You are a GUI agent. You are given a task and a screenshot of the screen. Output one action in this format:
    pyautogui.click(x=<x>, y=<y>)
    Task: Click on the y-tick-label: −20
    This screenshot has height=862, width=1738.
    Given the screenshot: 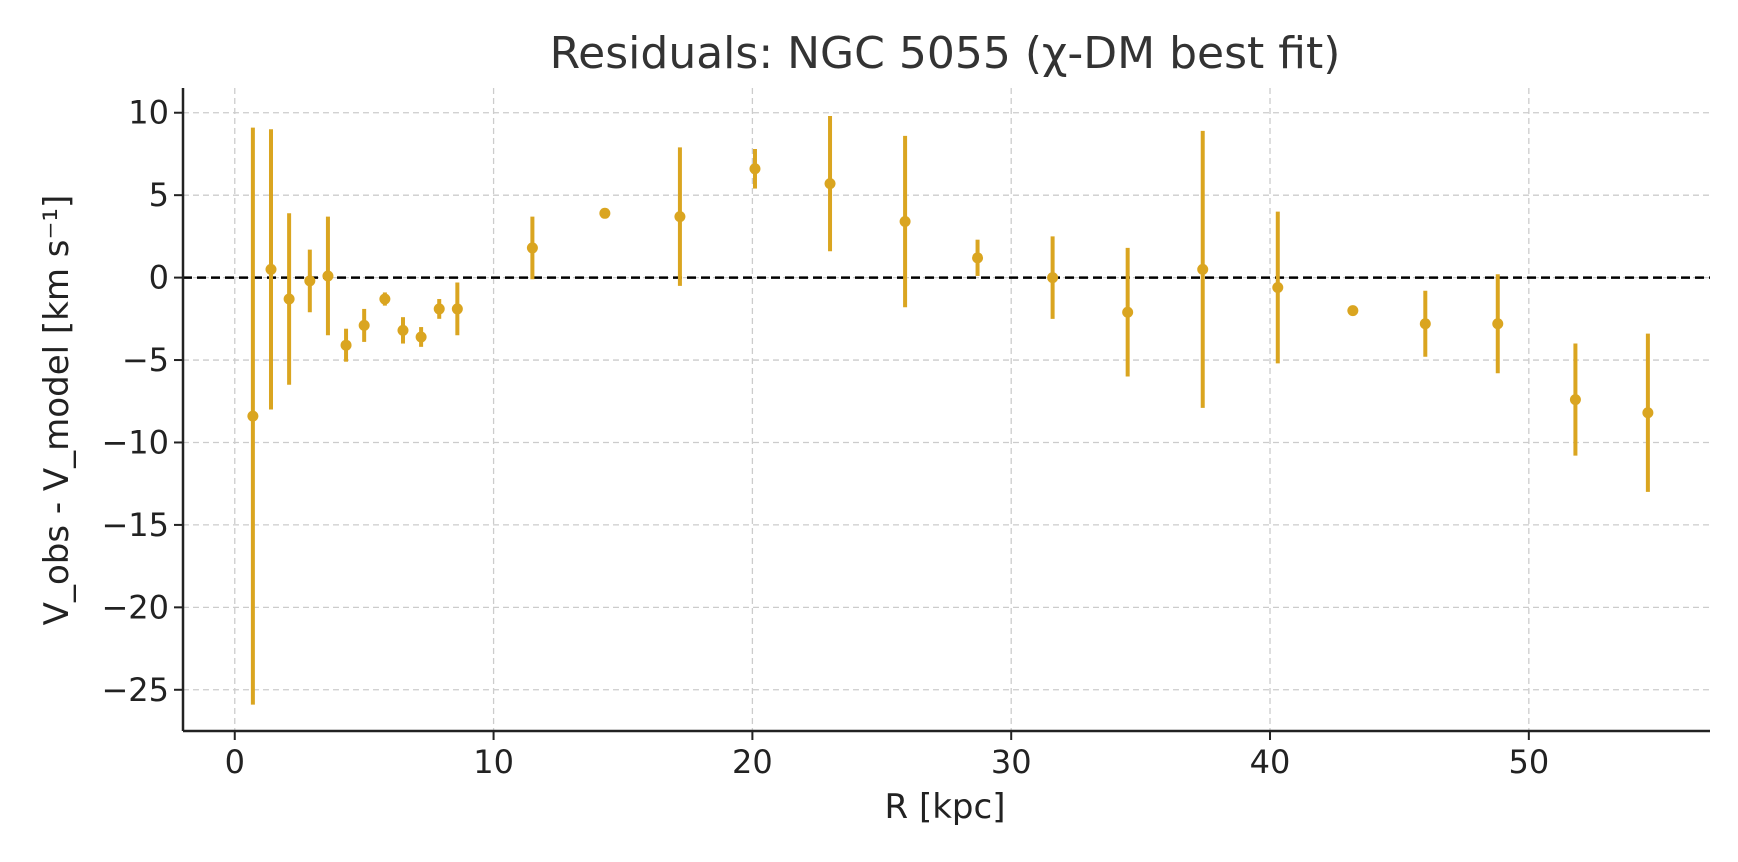 What is the action you would take?
    pyautogui.click(x=135, y=607)
    